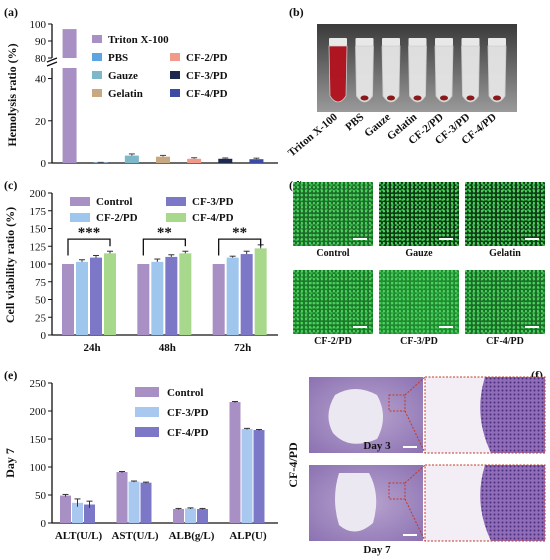 This screenshot has height=560, width=550. I want to click on chart-c-legend-label: CF-2/PD, so click(117, 218).